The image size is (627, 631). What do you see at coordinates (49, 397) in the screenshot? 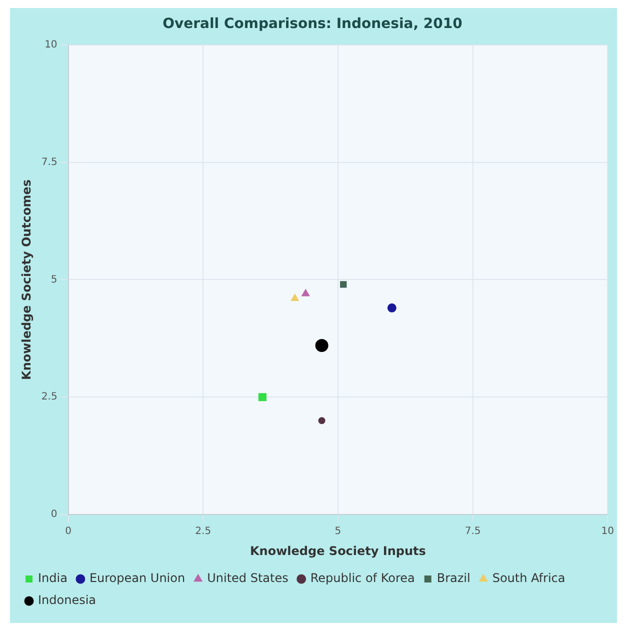
I see `y-tick-label: 2.5` at bounding box center [49, 397].